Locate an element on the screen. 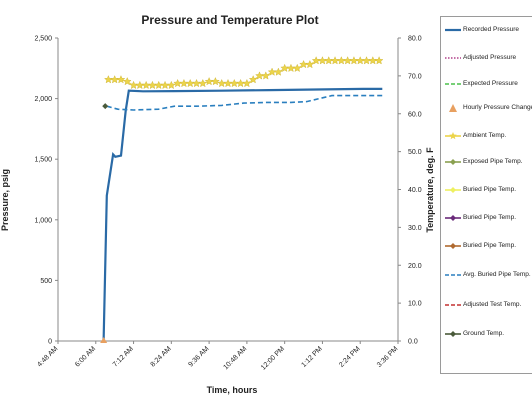  legend-label: Adjusted Pressure is located at coordinates (490, 57).